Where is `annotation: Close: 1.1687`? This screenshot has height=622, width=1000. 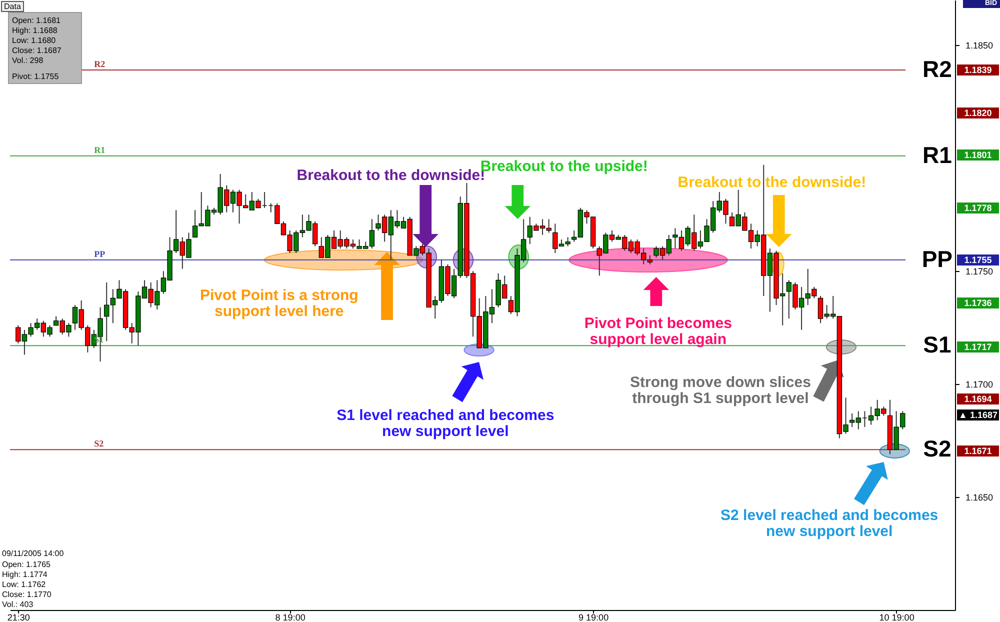
annotation: Close: 1.1687 is located at coordinates (37, 50).